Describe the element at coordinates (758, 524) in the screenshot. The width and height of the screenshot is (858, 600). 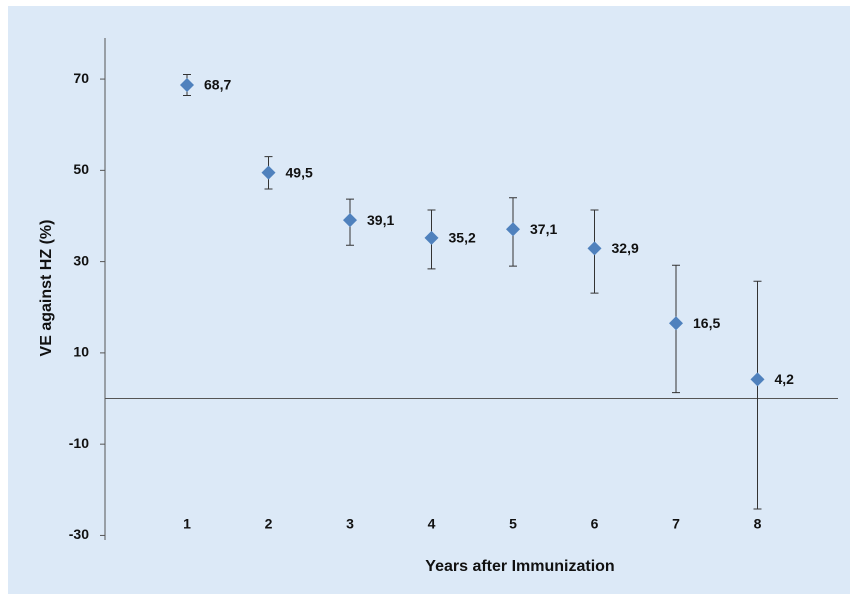
I see `x-tick-label: 8` at that location.